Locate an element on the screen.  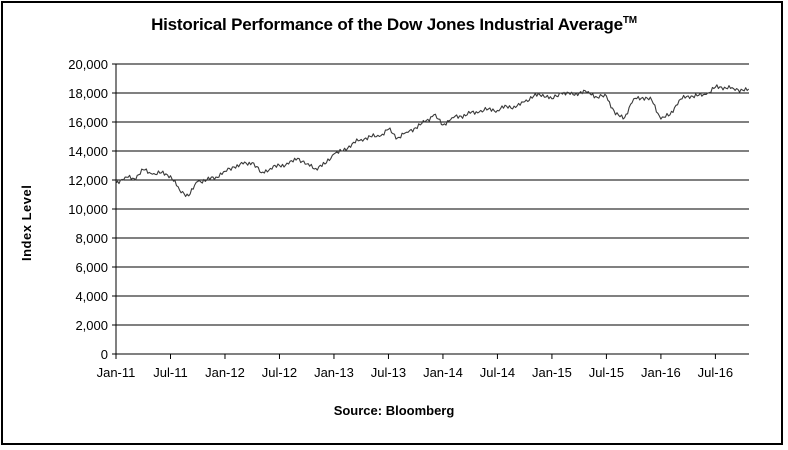
x-tick-label: Jul-13 is located at coordinates (388, 372).